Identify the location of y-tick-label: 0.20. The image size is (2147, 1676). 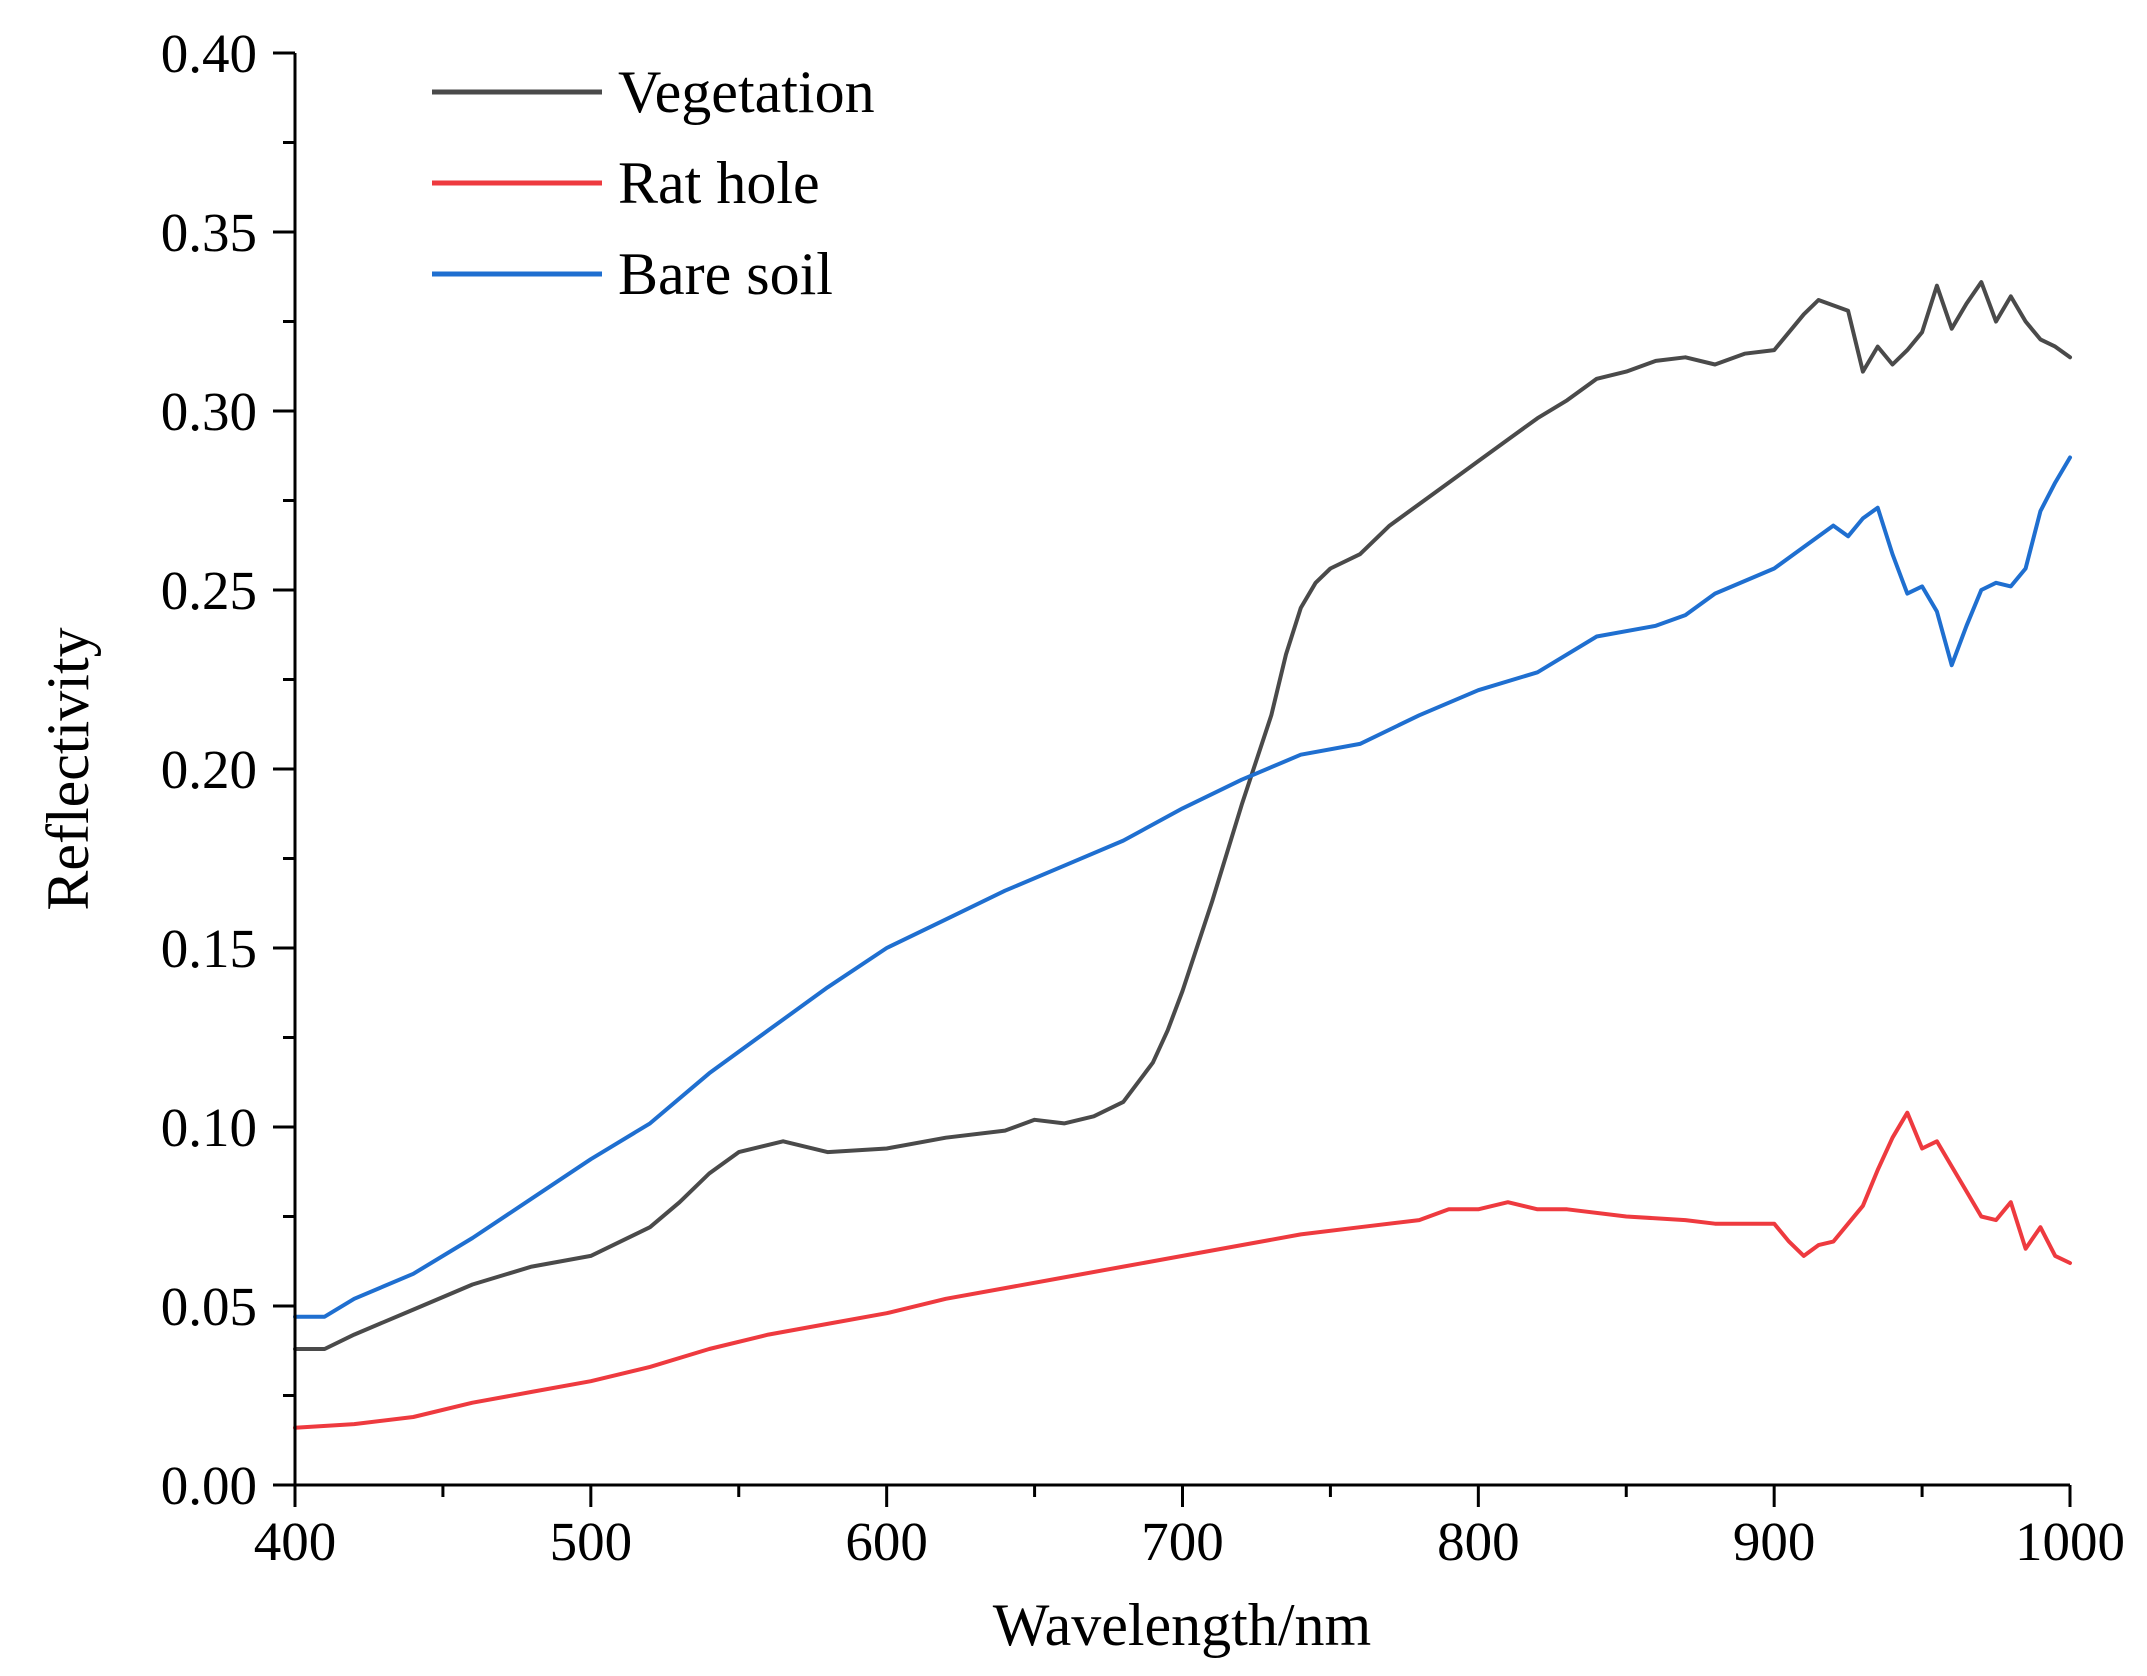
(209, 769).